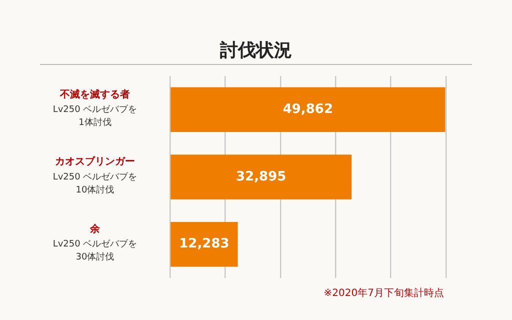  Describe the element at coordinates (308, 110) in the screenshot. I see `data-label: 49,862` at that location.